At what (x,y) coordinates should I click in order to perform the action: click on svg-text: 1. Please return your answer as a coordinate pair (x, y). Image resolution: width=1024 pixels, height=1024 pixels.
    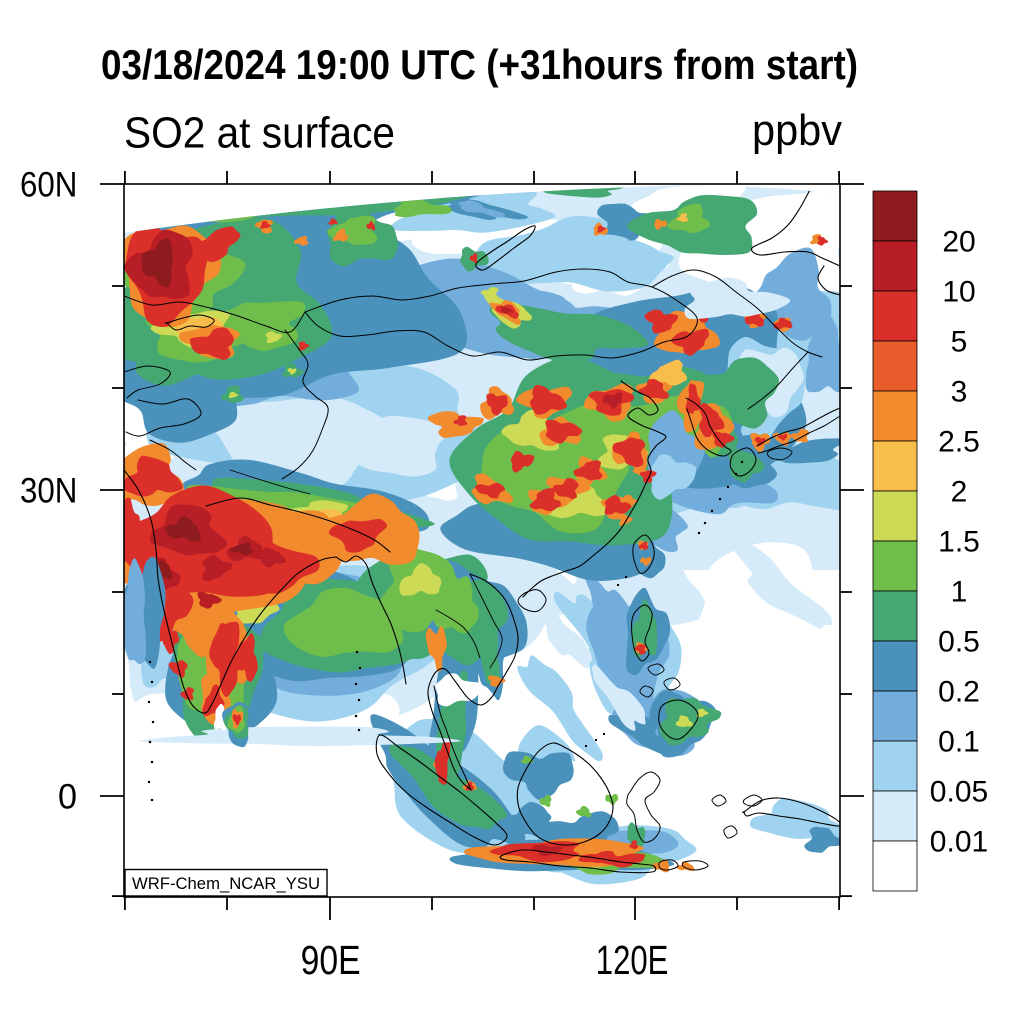
    Looking at the image, I should click on (959, 592).